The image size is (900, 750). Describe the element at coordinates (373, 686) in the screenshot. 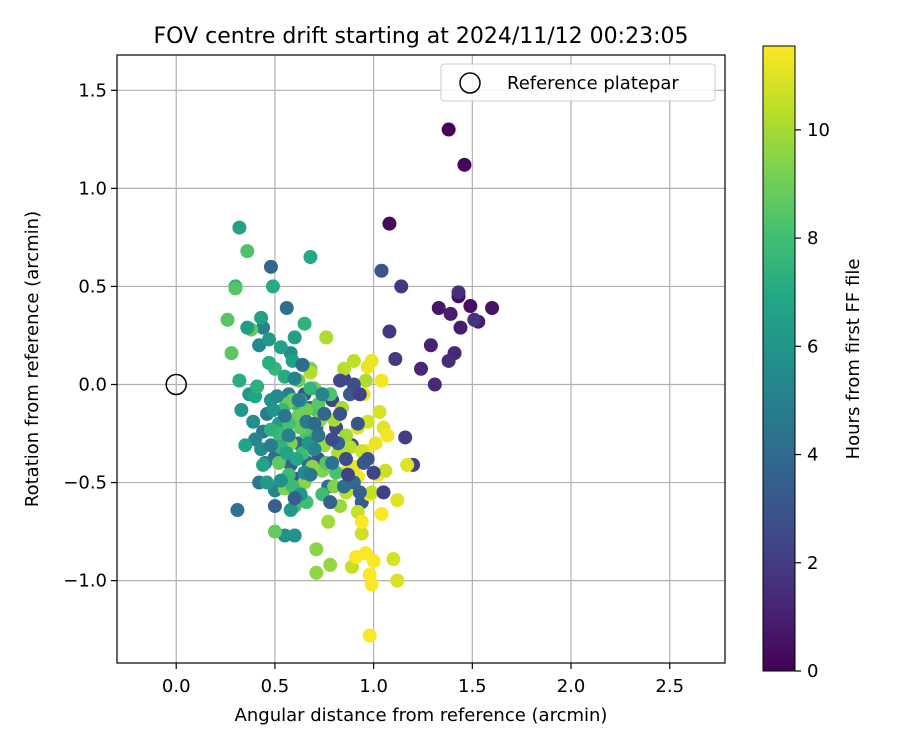

I see `x-tick-label: 1.0` at that location.